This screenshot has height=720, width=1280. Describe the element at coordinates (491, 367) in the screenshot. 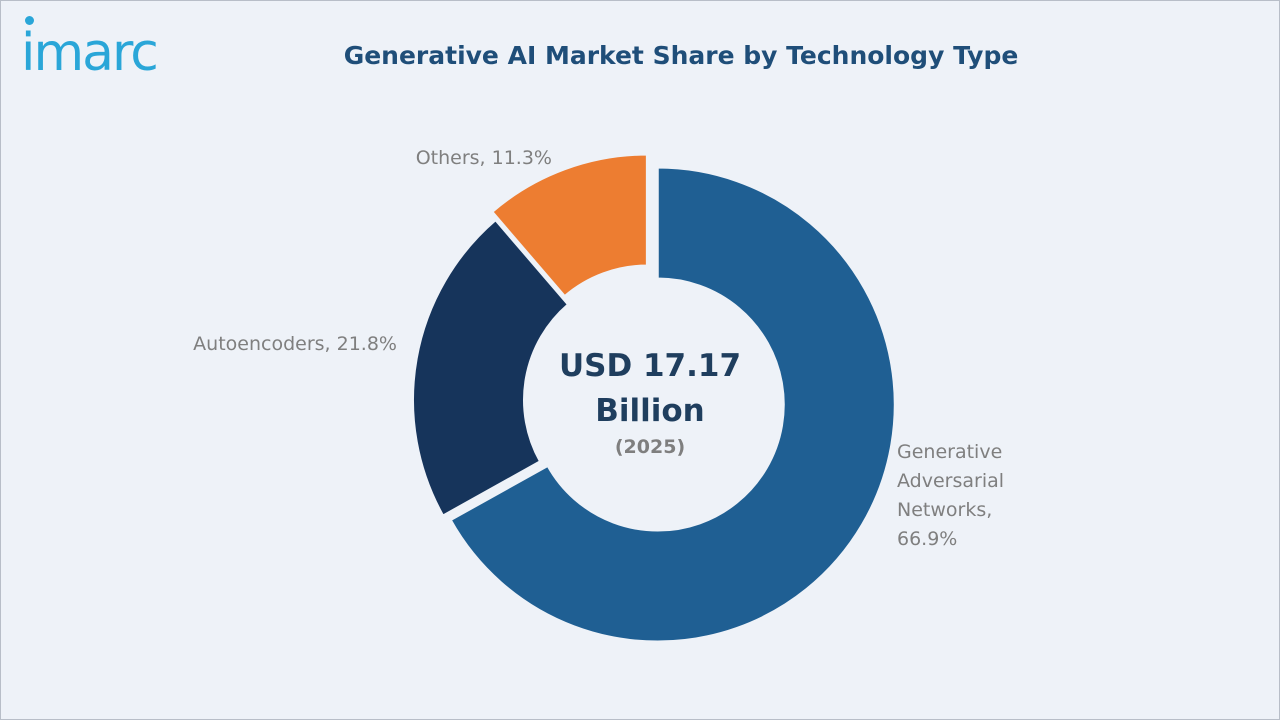

I see `slice-autoencoders` at that location.